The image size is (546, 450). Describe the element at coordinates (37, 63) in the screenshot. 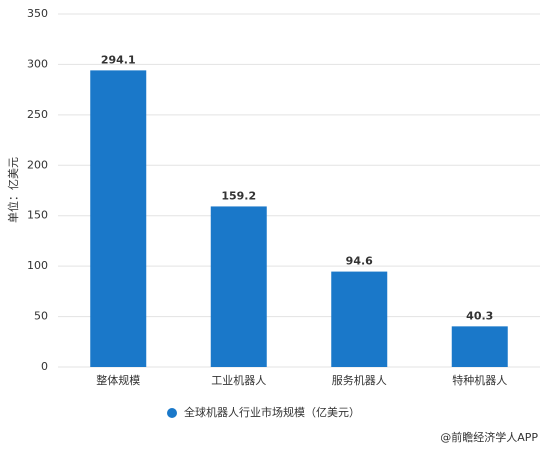

I see `y-tick-label: 300` at that location.